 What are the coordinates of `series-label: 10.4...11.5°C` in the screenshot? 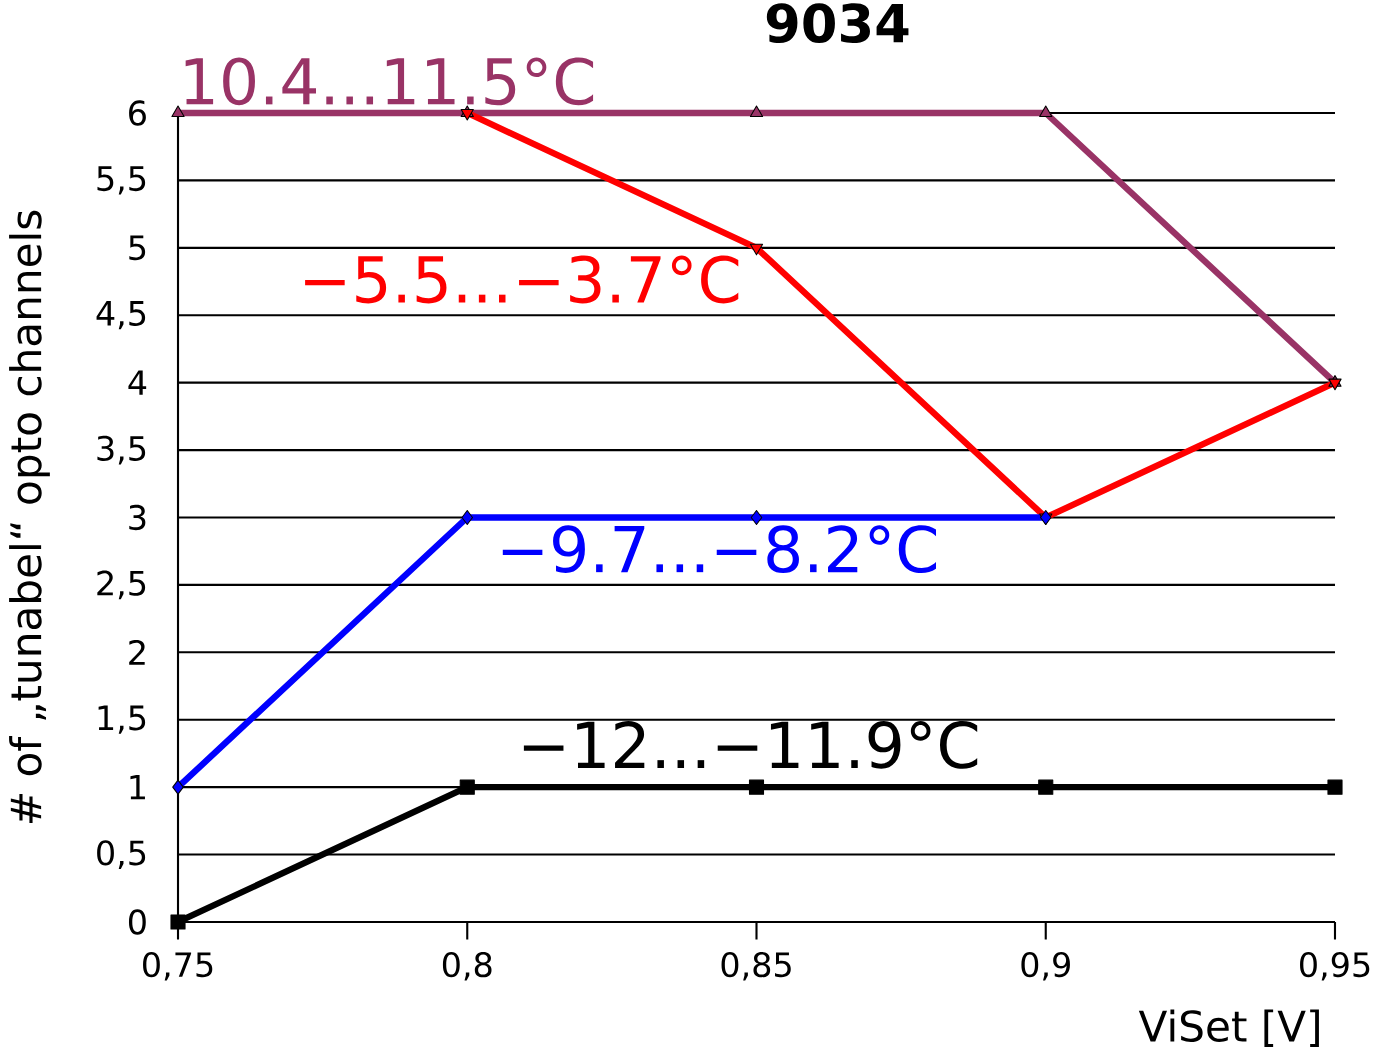 It's located at (389, 81).